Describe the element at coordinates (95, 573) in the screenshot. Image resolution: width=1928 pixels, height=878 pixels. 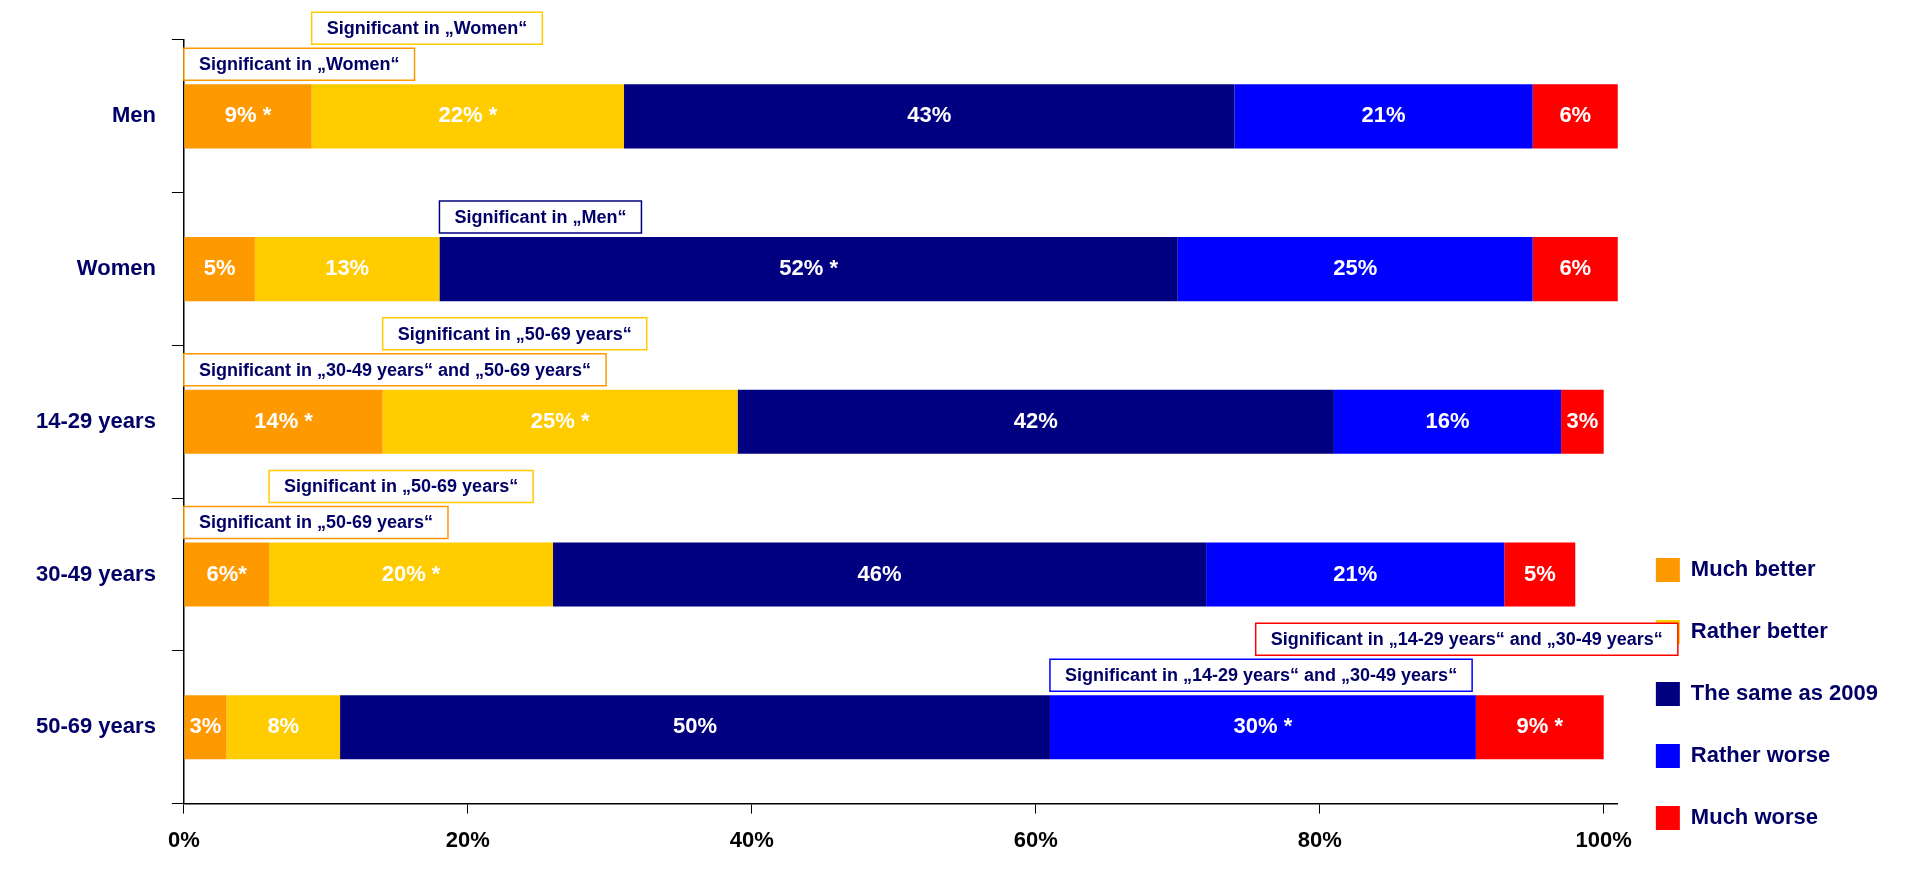
I see `y-tick-label: 30-49 years` at that location.